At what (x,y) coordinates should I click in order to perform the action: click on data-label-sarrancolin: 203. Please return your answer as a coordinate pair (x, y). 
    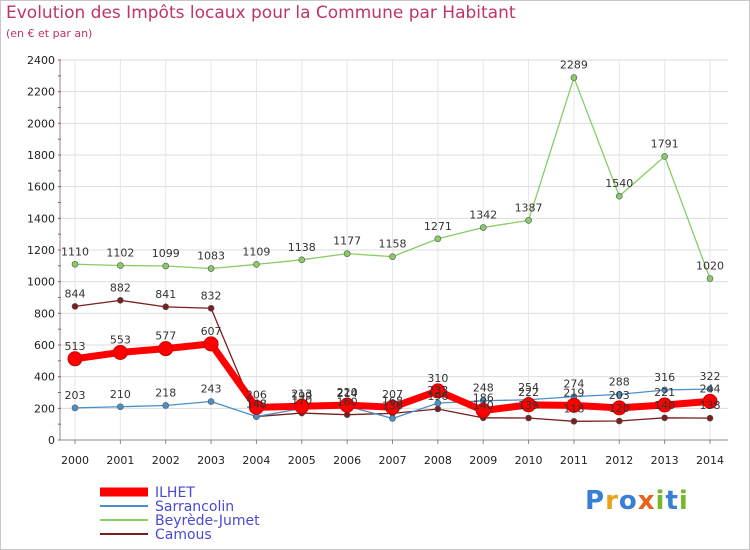
    Looking at the image, I should click on (75, 395).